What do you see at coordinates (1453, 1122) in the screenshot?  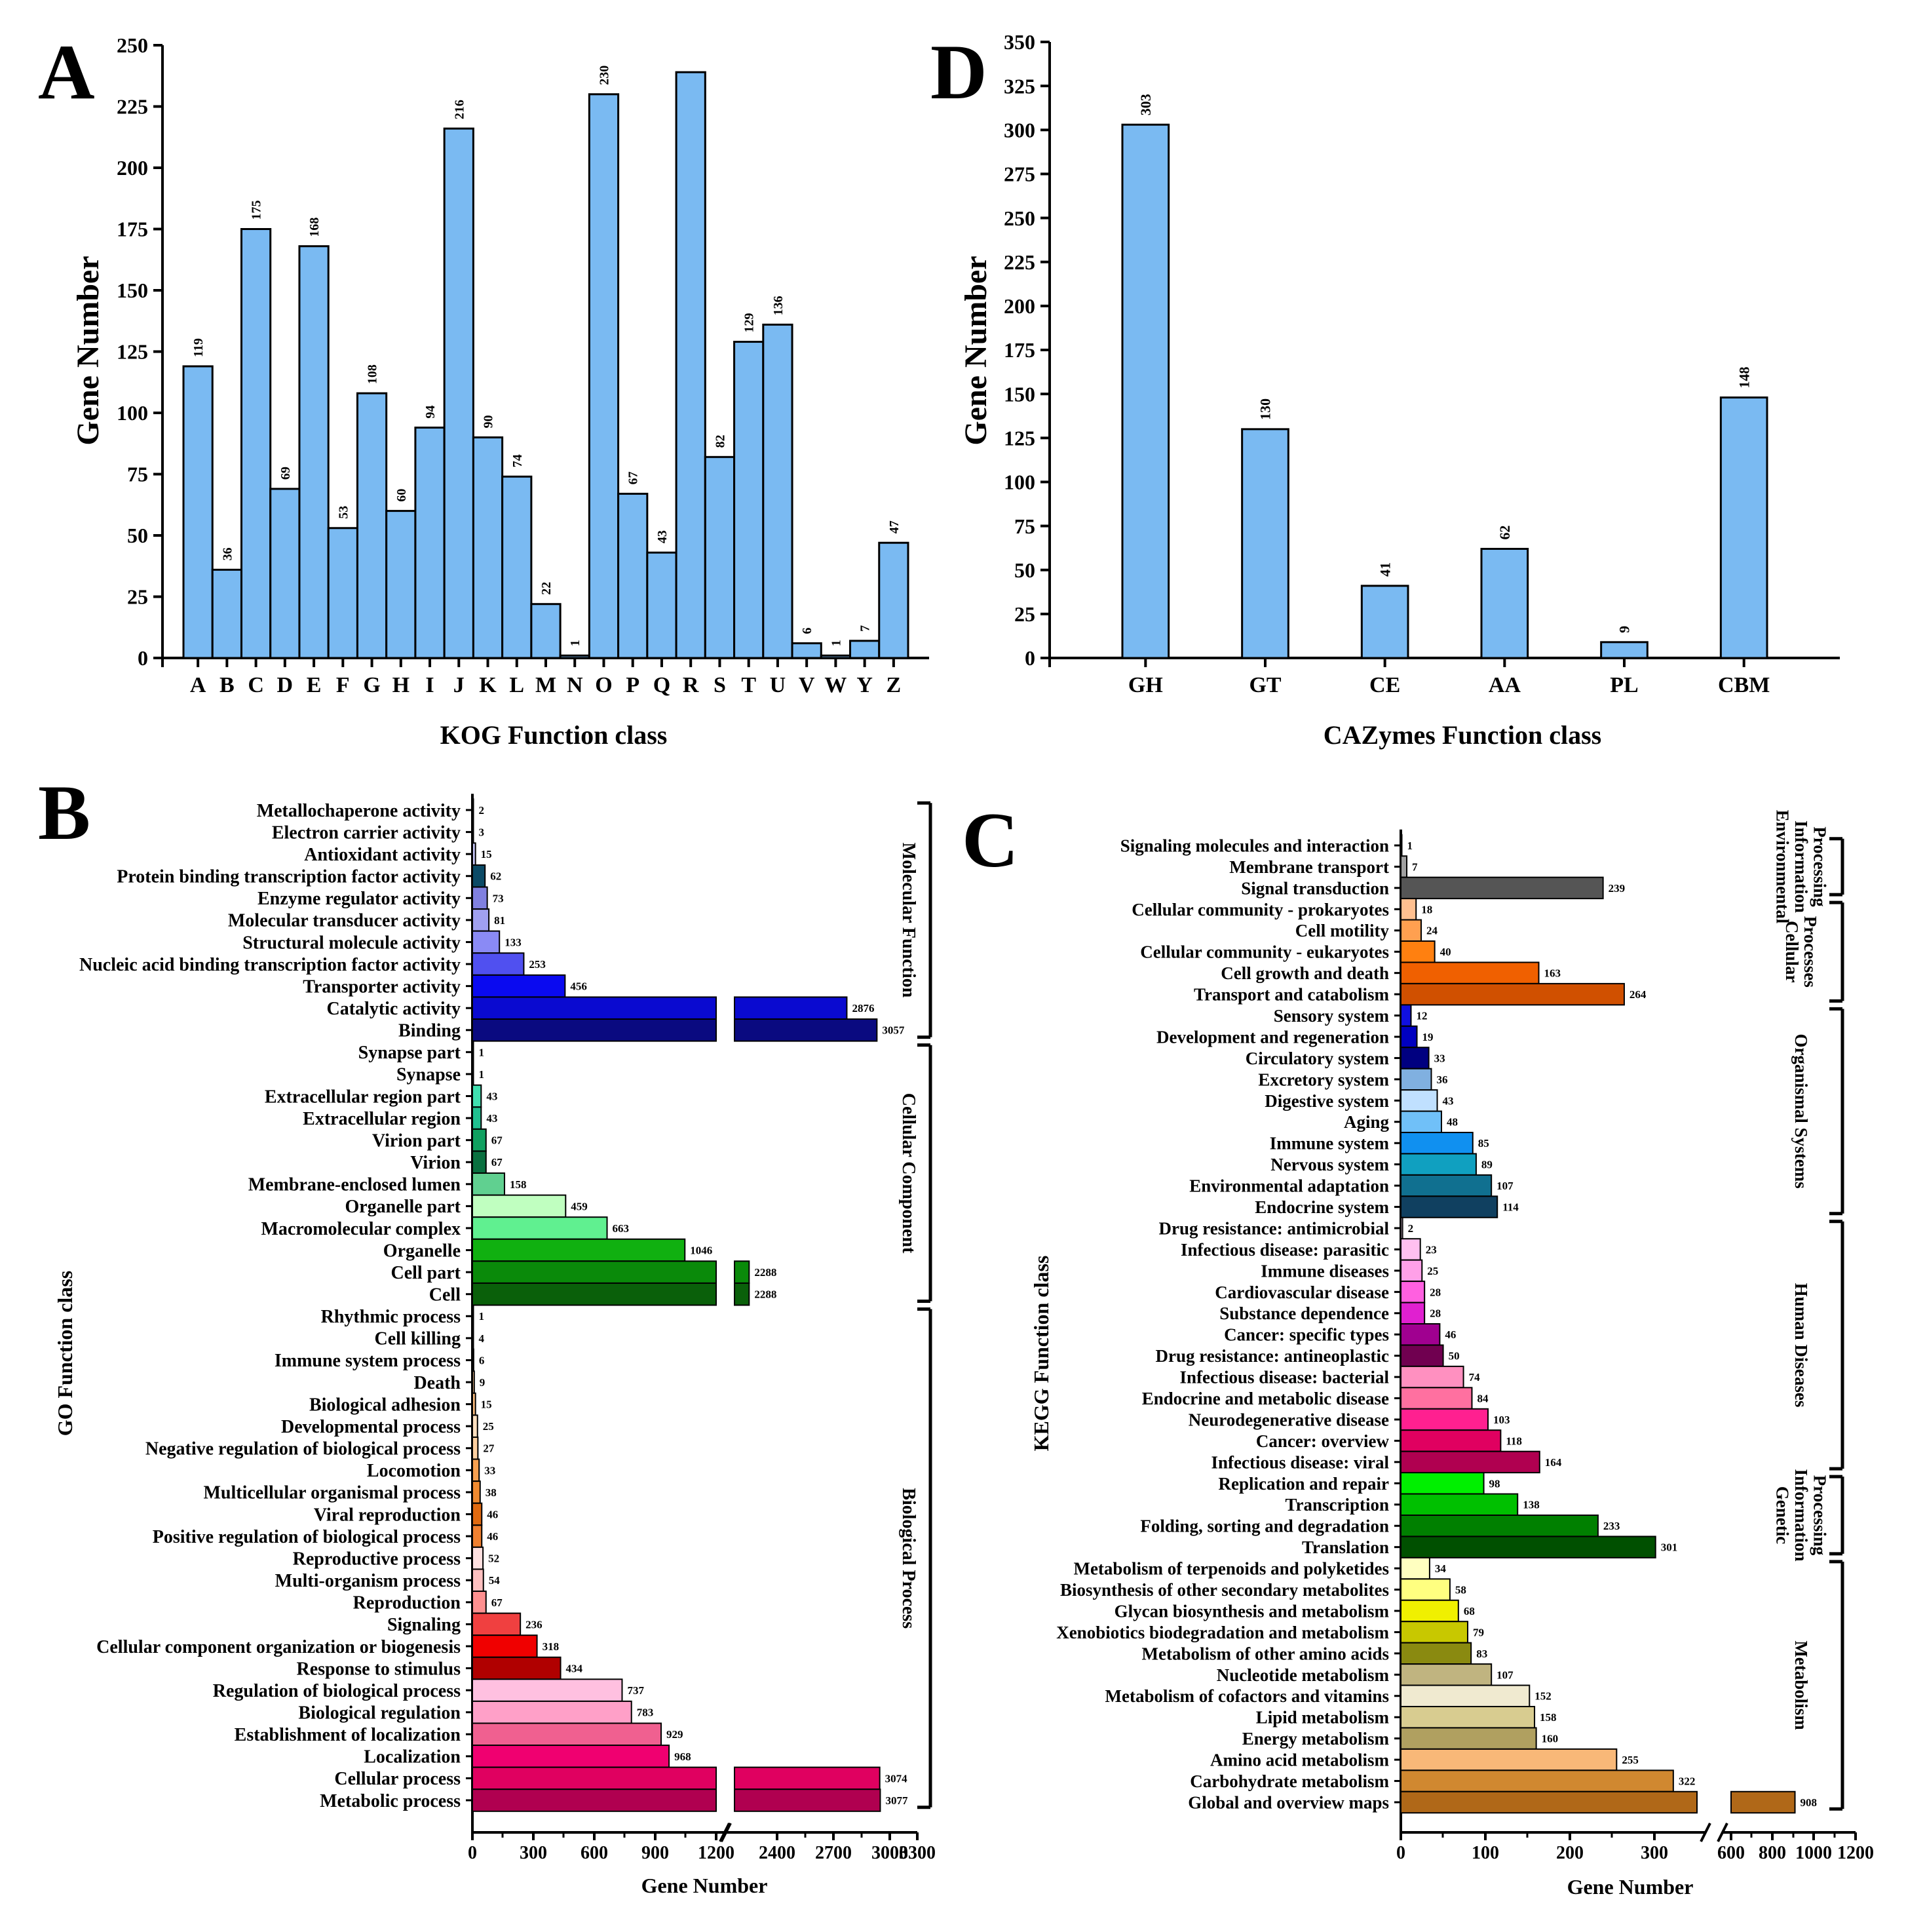 I see `value-label: 48` at bounding box center [1453, 1122].